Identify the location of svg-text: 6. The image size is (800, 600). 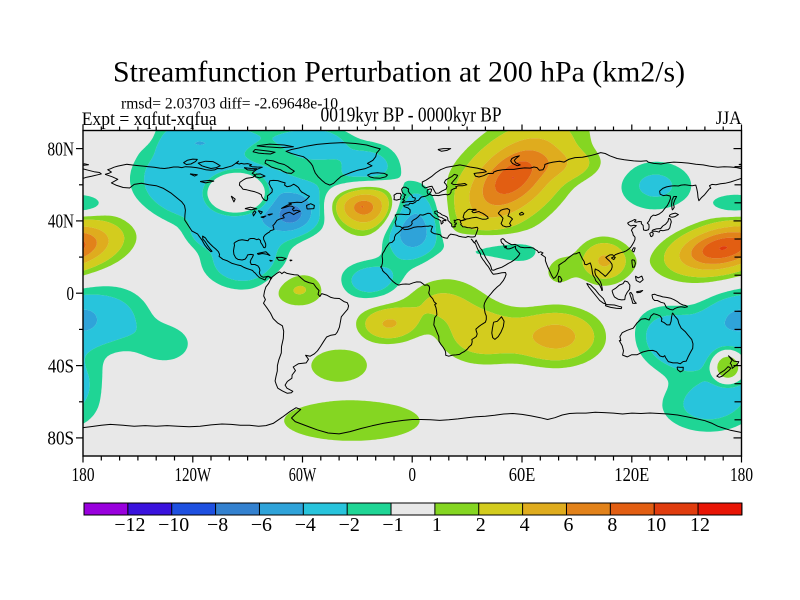
(569, 525).